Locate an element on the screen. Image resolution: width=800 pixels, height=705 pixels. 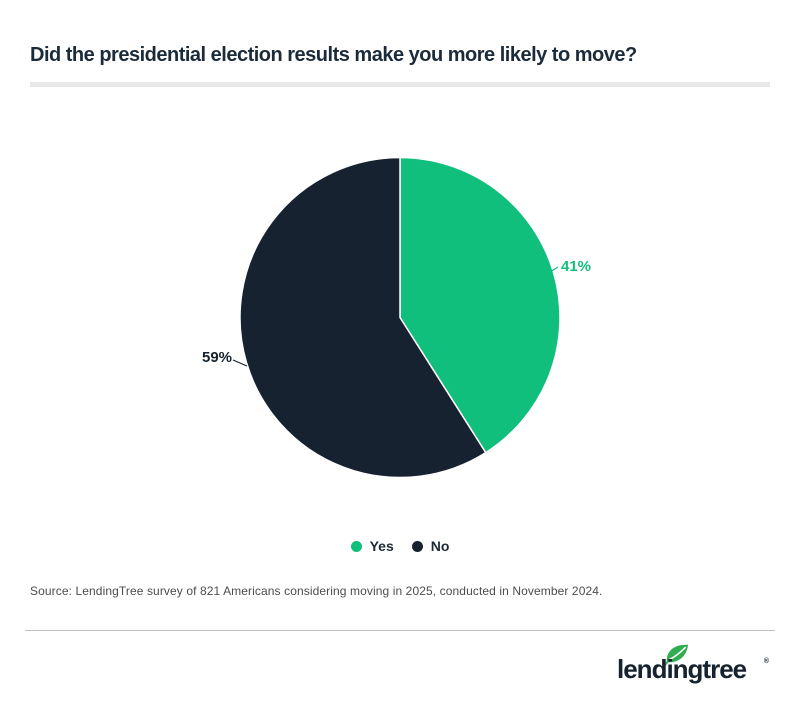
logo-text: lendingtree is located at coordinates (682, 669).